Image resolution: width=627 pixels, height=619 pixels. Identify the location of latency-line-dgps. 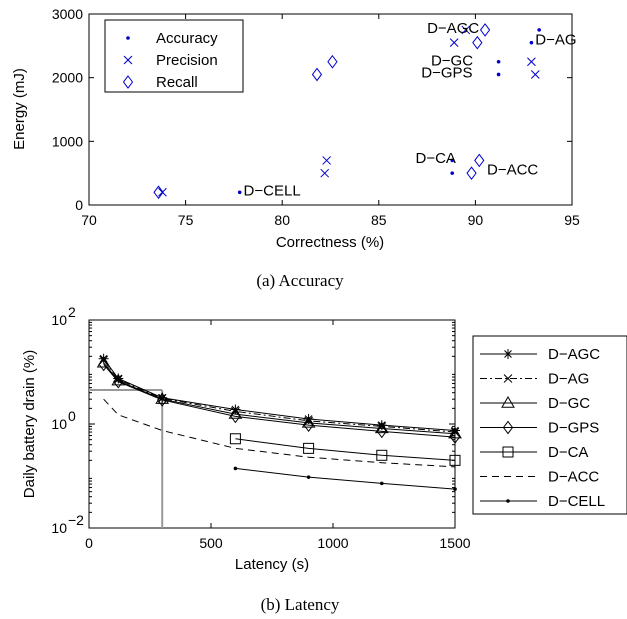
(279, 401).